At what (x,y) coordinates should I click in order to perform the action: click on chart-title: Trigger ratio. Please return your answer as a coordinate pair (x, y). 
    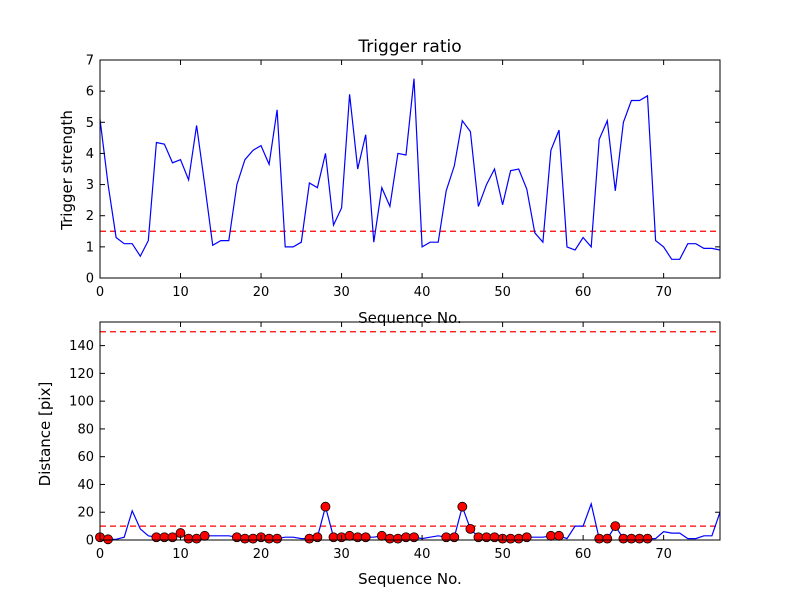
    Looking at the image, I should click on (409, 47).